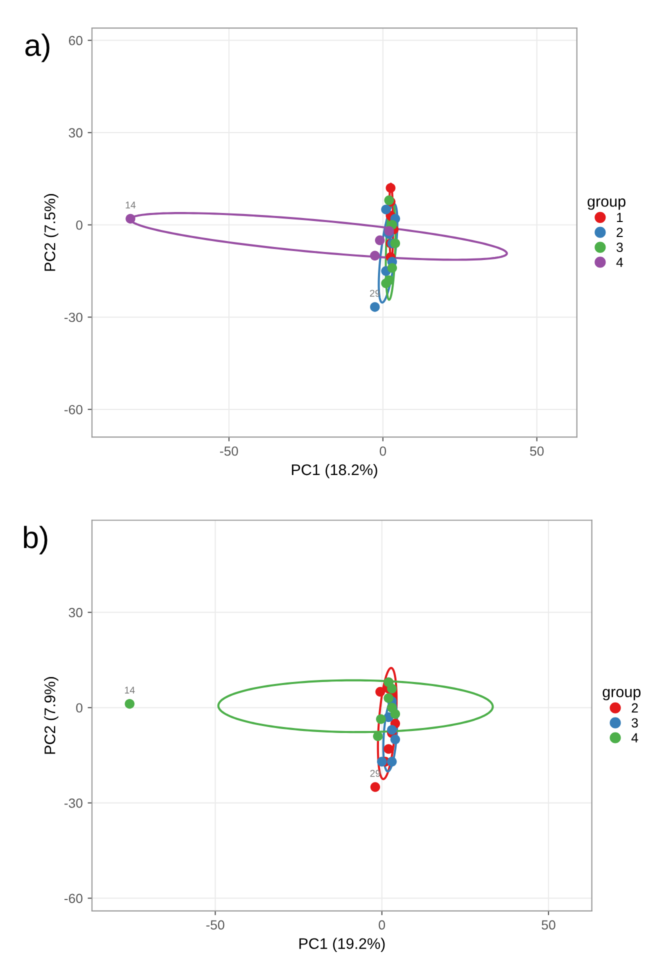 This screenshot has width=650, height=967. Describe the element at coordinates (620, 217) in the screenshot. I see `legend-label: 1` at that location.